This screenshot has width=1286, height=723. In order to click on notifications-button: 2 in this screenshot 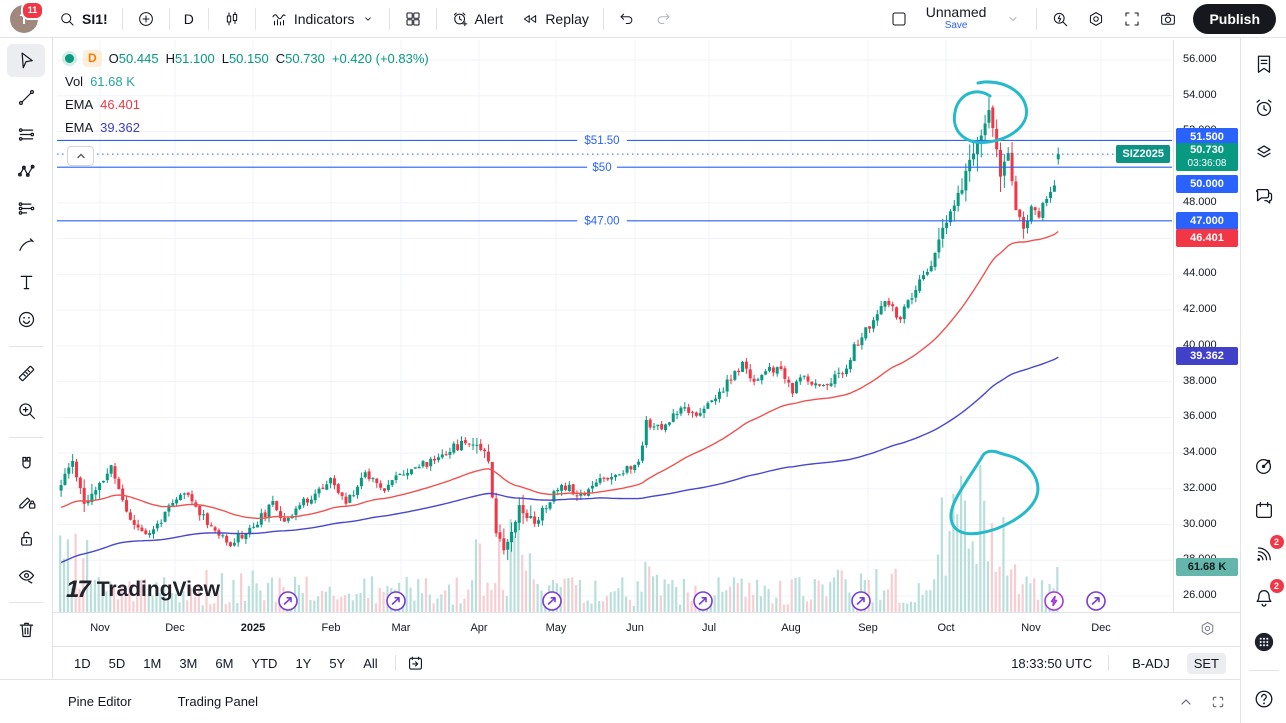, I will do `click(1266, 596)`.